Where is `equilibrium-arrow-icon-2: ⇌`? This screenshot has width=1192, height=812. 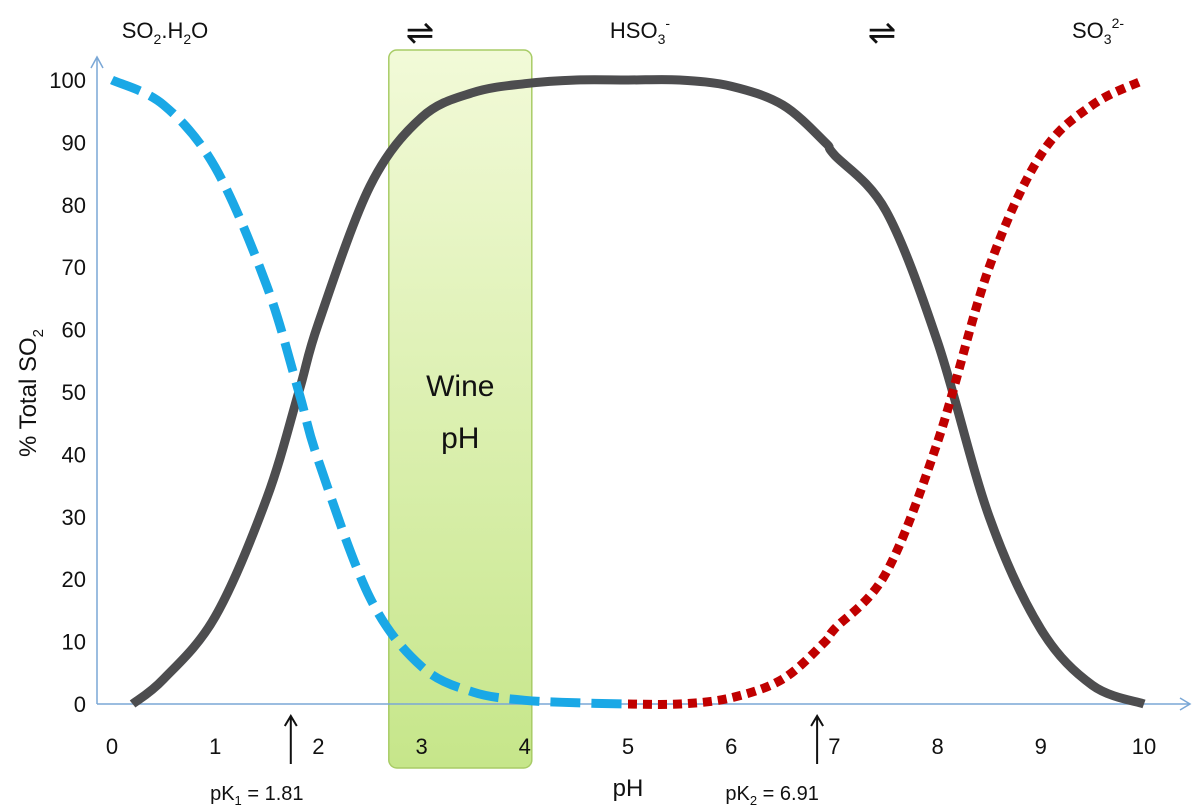
equilibrium-arrow-icon-2: ⇌ is located at coordinates (882, 33).